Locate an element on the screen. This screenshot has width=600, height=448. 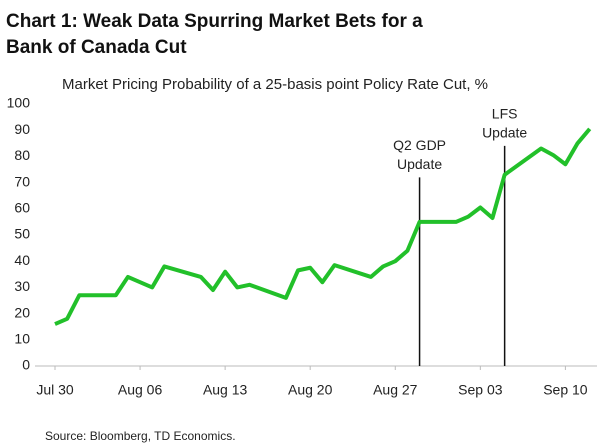
x-tick-label: Aug 20 is located at coordinates (310, 390).